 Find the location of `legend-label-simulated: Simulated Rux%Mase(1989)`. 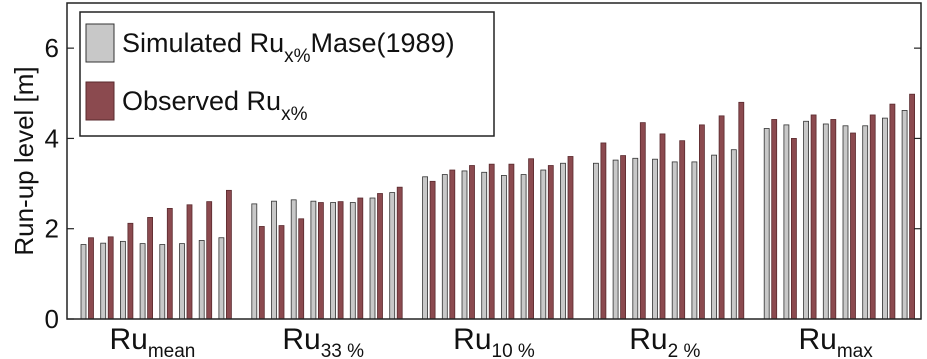

legend-label-simulated: Simulated Rux%Mase(1989) is located at coordinates (288, 47).